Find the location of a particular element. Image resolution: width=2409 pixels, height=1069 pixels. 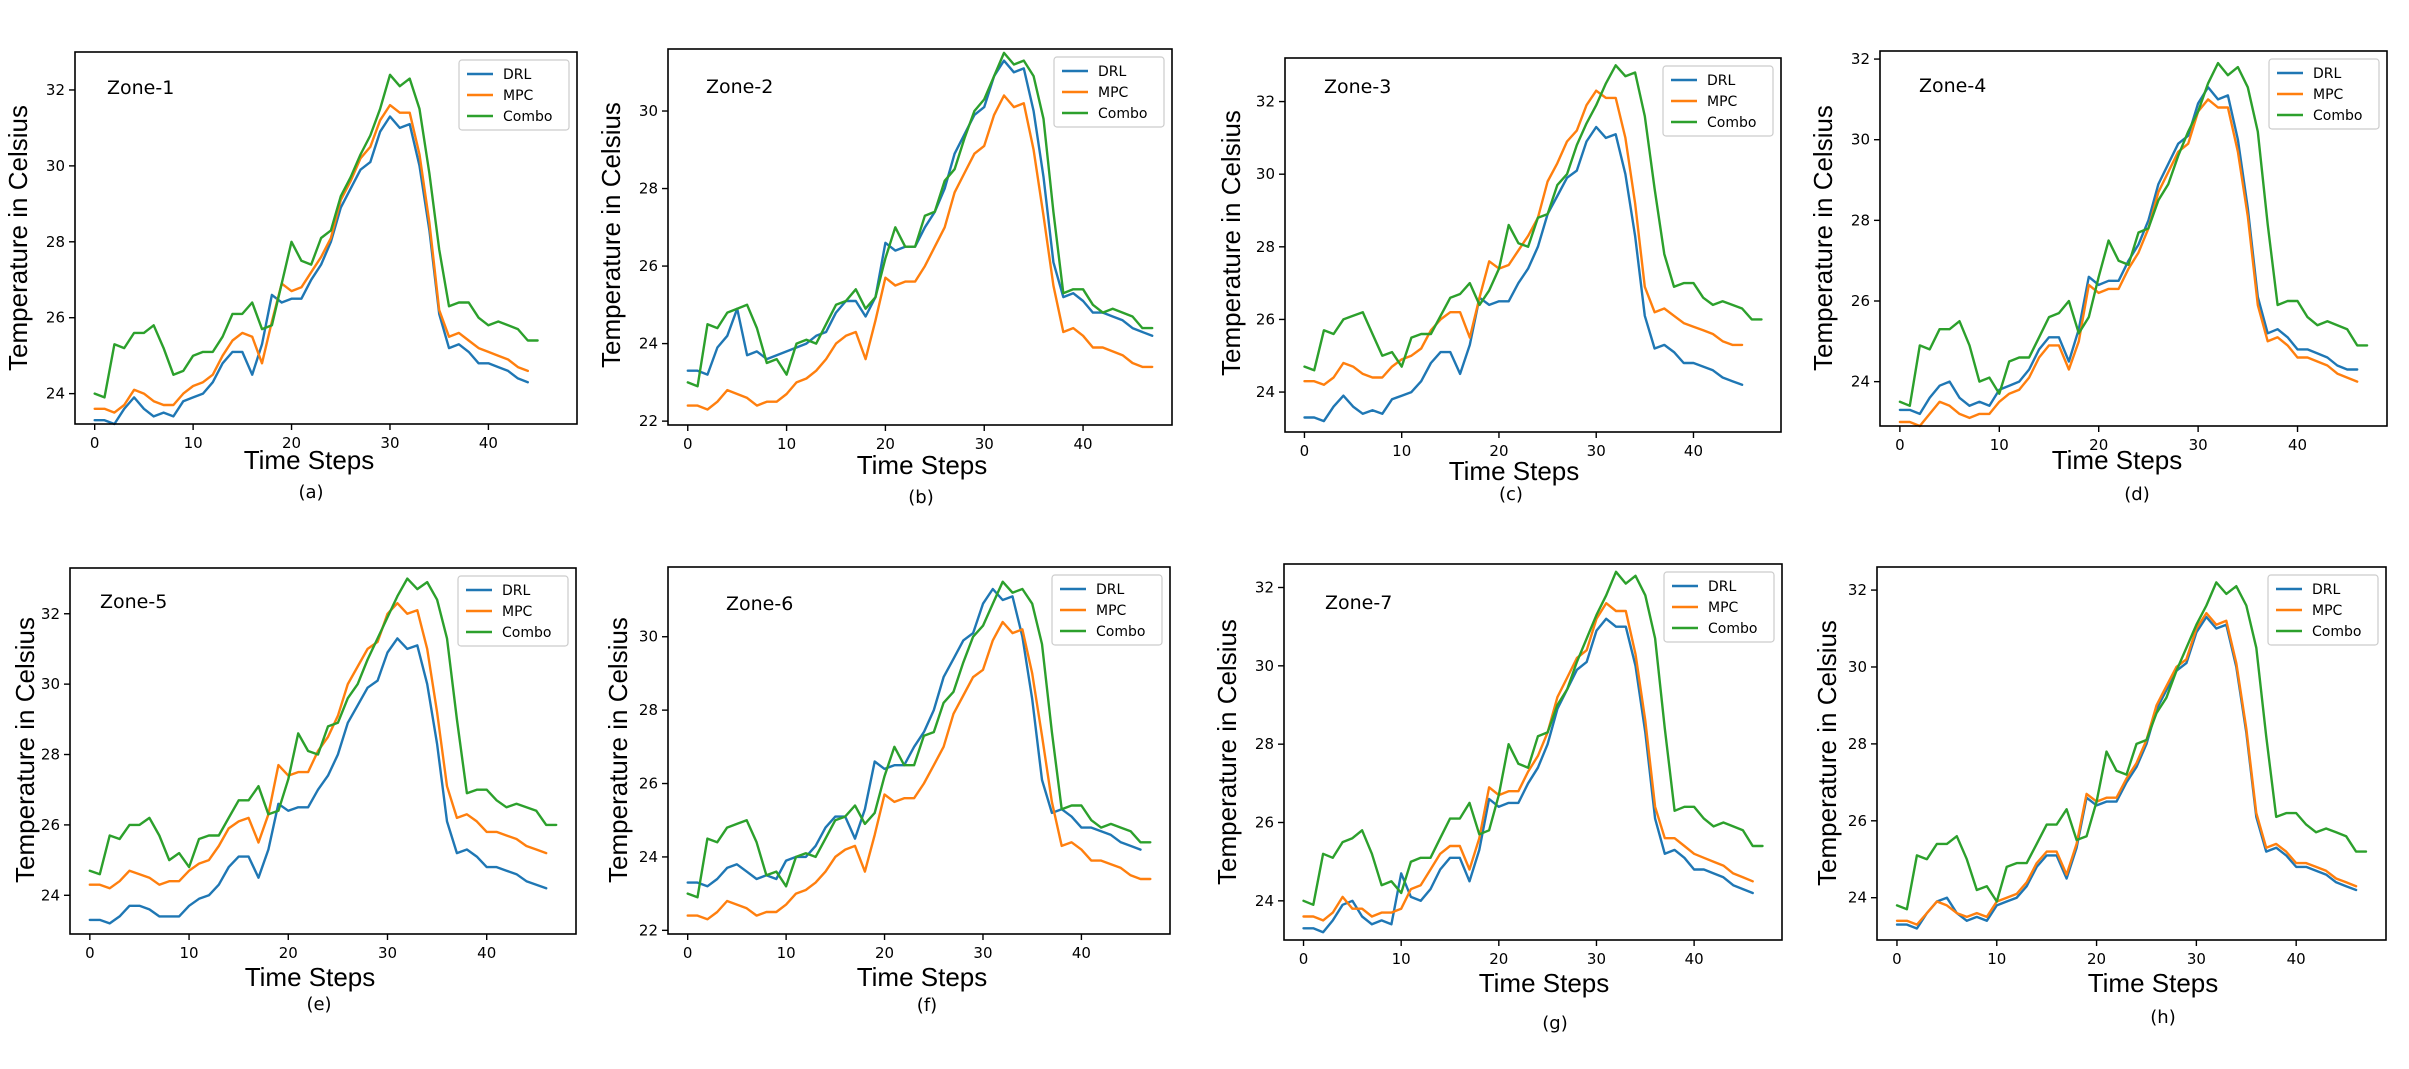

zone-title: Zone-1 is located at coordinates (140, 88).